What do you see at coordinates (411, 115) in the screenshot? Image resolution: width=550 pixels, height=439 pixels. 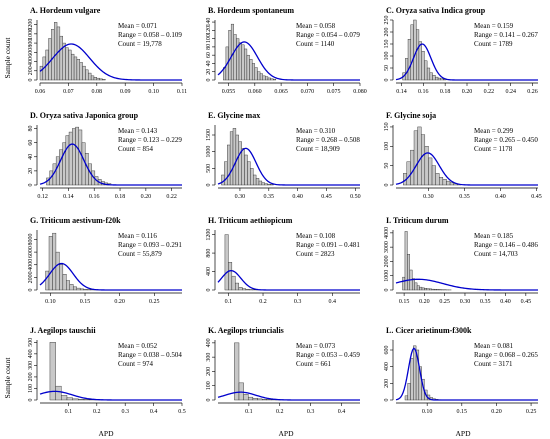 I see `panel-title: F. Glycine soja` at bounding box center [411, 115].